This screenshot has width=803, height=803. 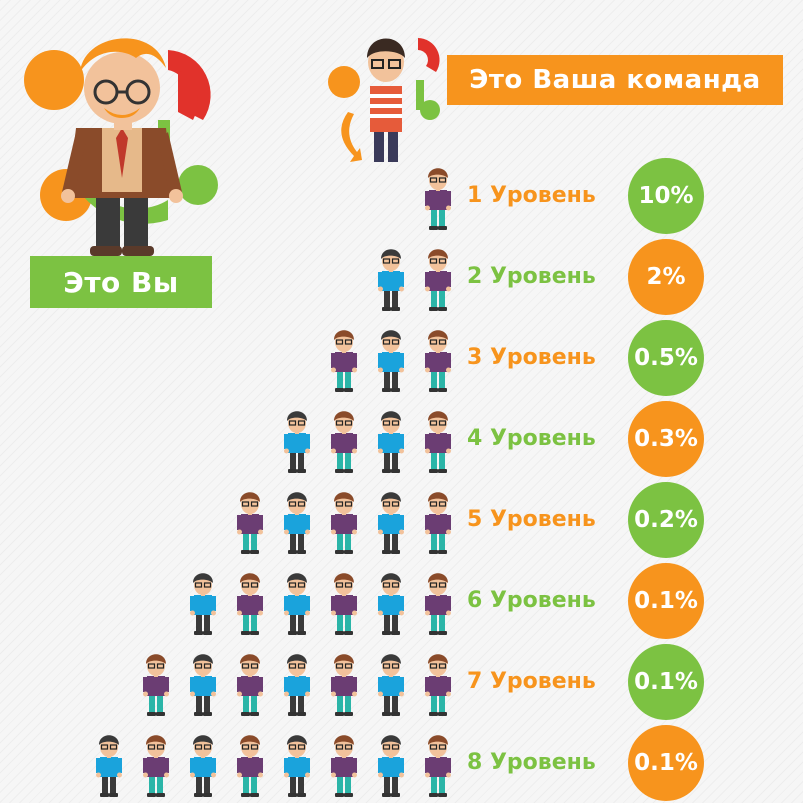 What do you see at coordinates (615, 80) in the screenshot?
I see `team-label: Это Ваша команда` at bounding box center [615, 80].